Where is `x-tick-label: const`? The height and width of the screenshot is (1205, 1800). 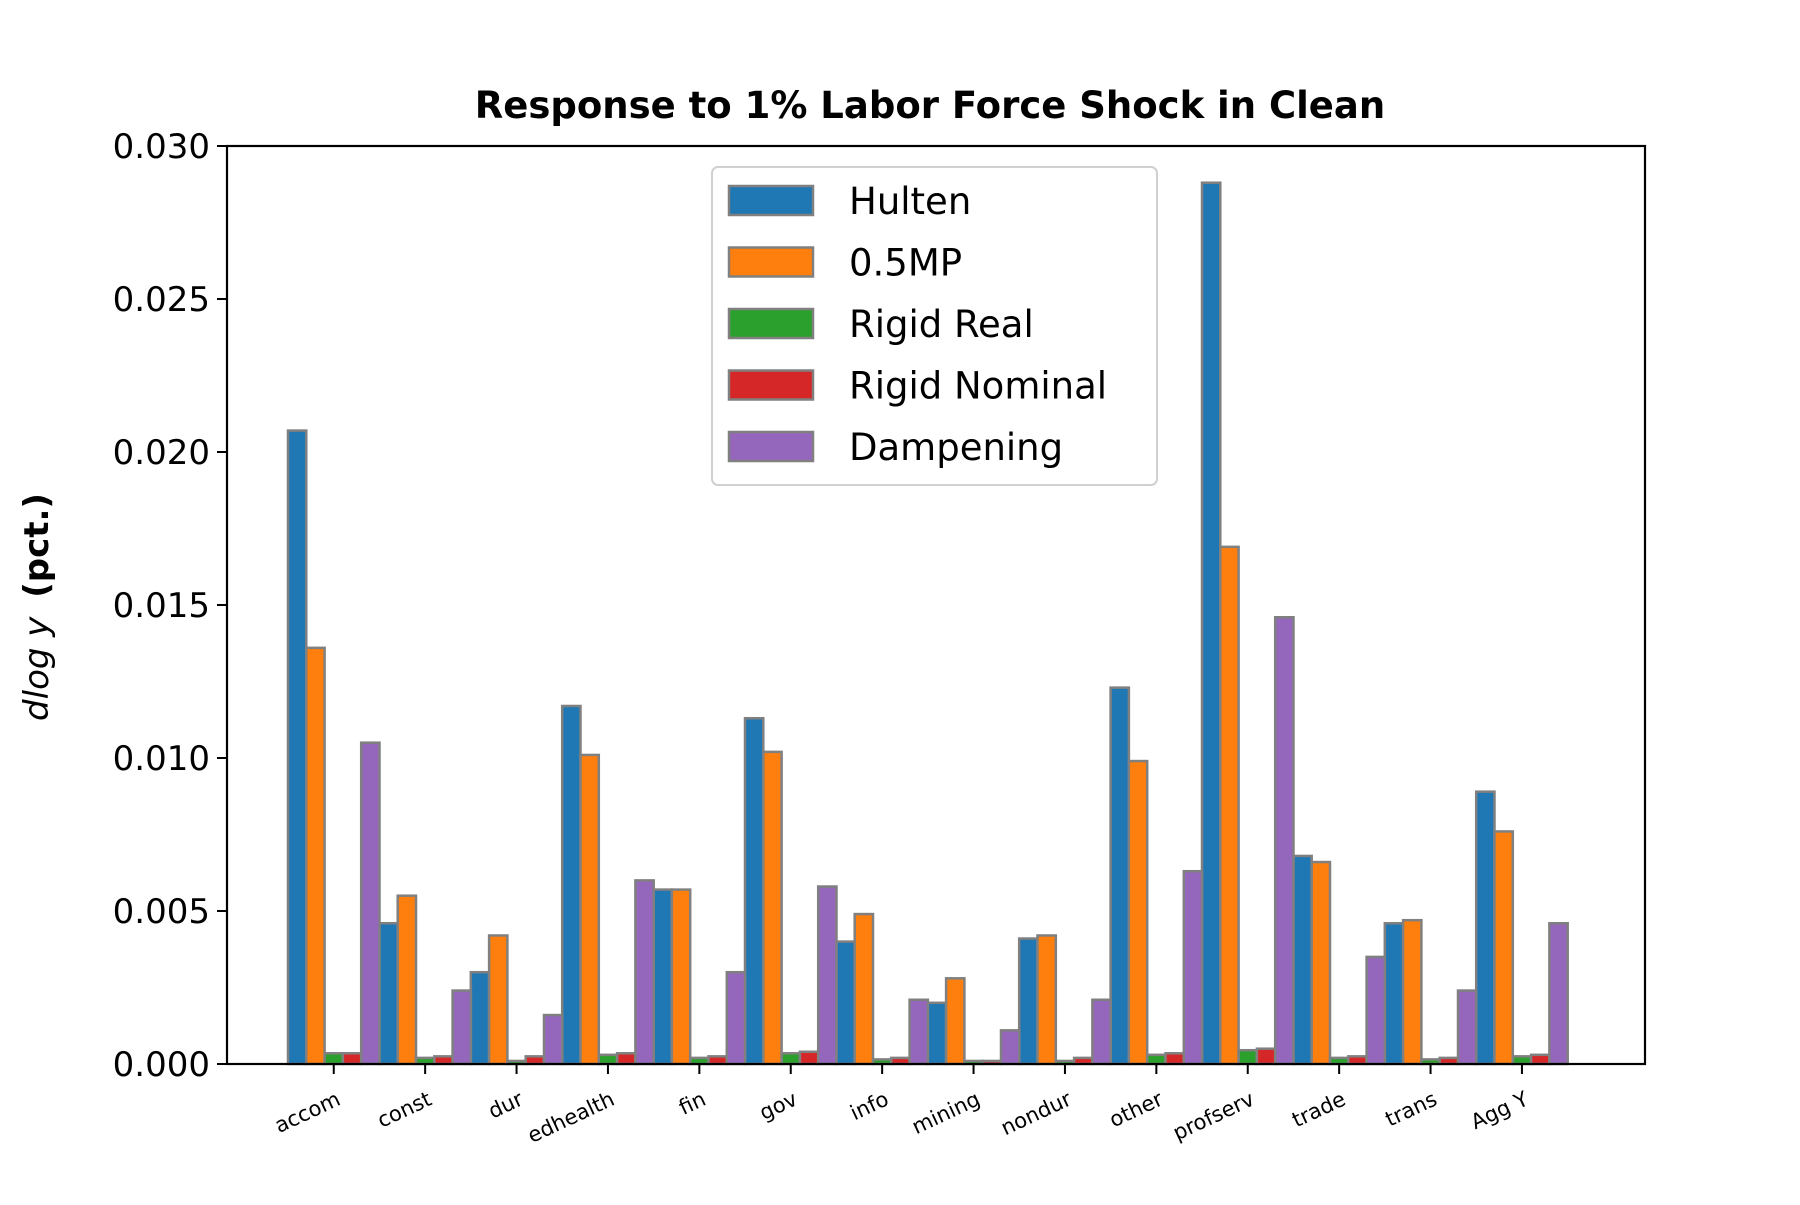 x-tick-label: const is located at coordinates (405, 1110).